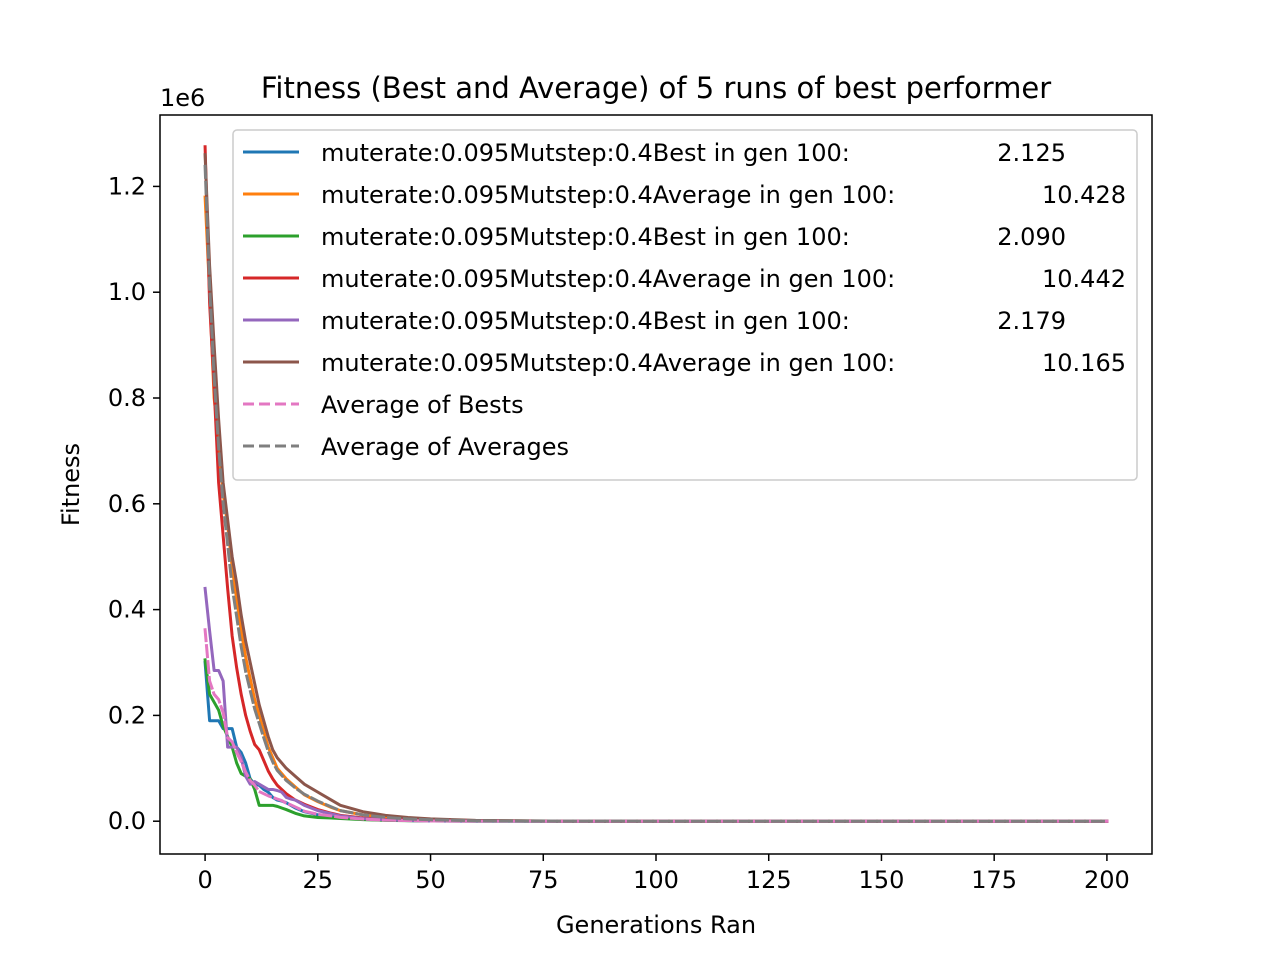 The image size is (1280, 960). I want to click on x-tick-label: 25, so click(318, 880).